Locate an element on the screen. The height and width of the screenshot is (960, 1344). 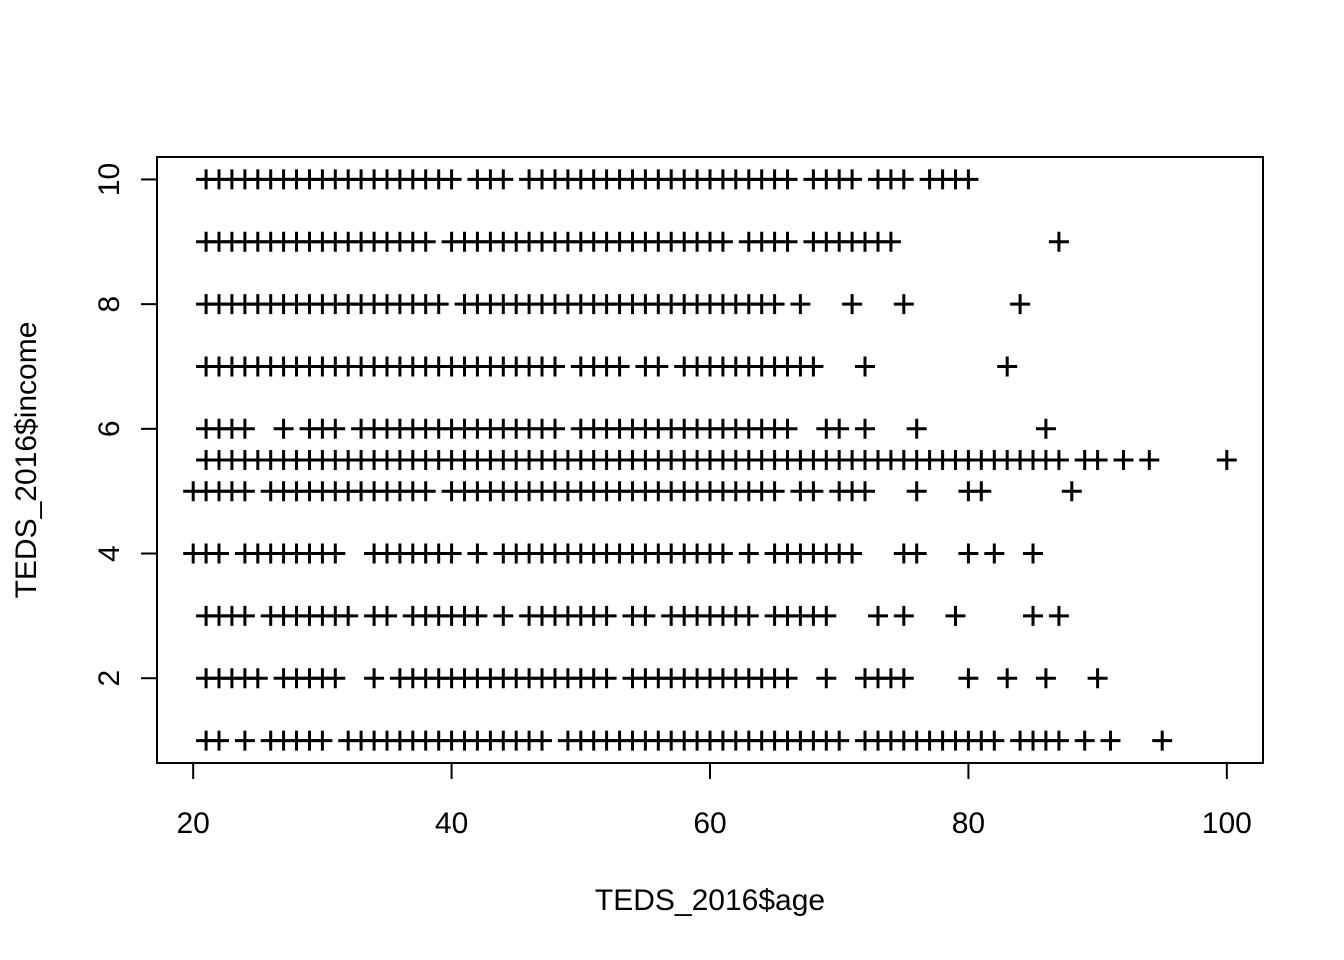
x-tick-label: 60 is located at coordinates (709, 823).